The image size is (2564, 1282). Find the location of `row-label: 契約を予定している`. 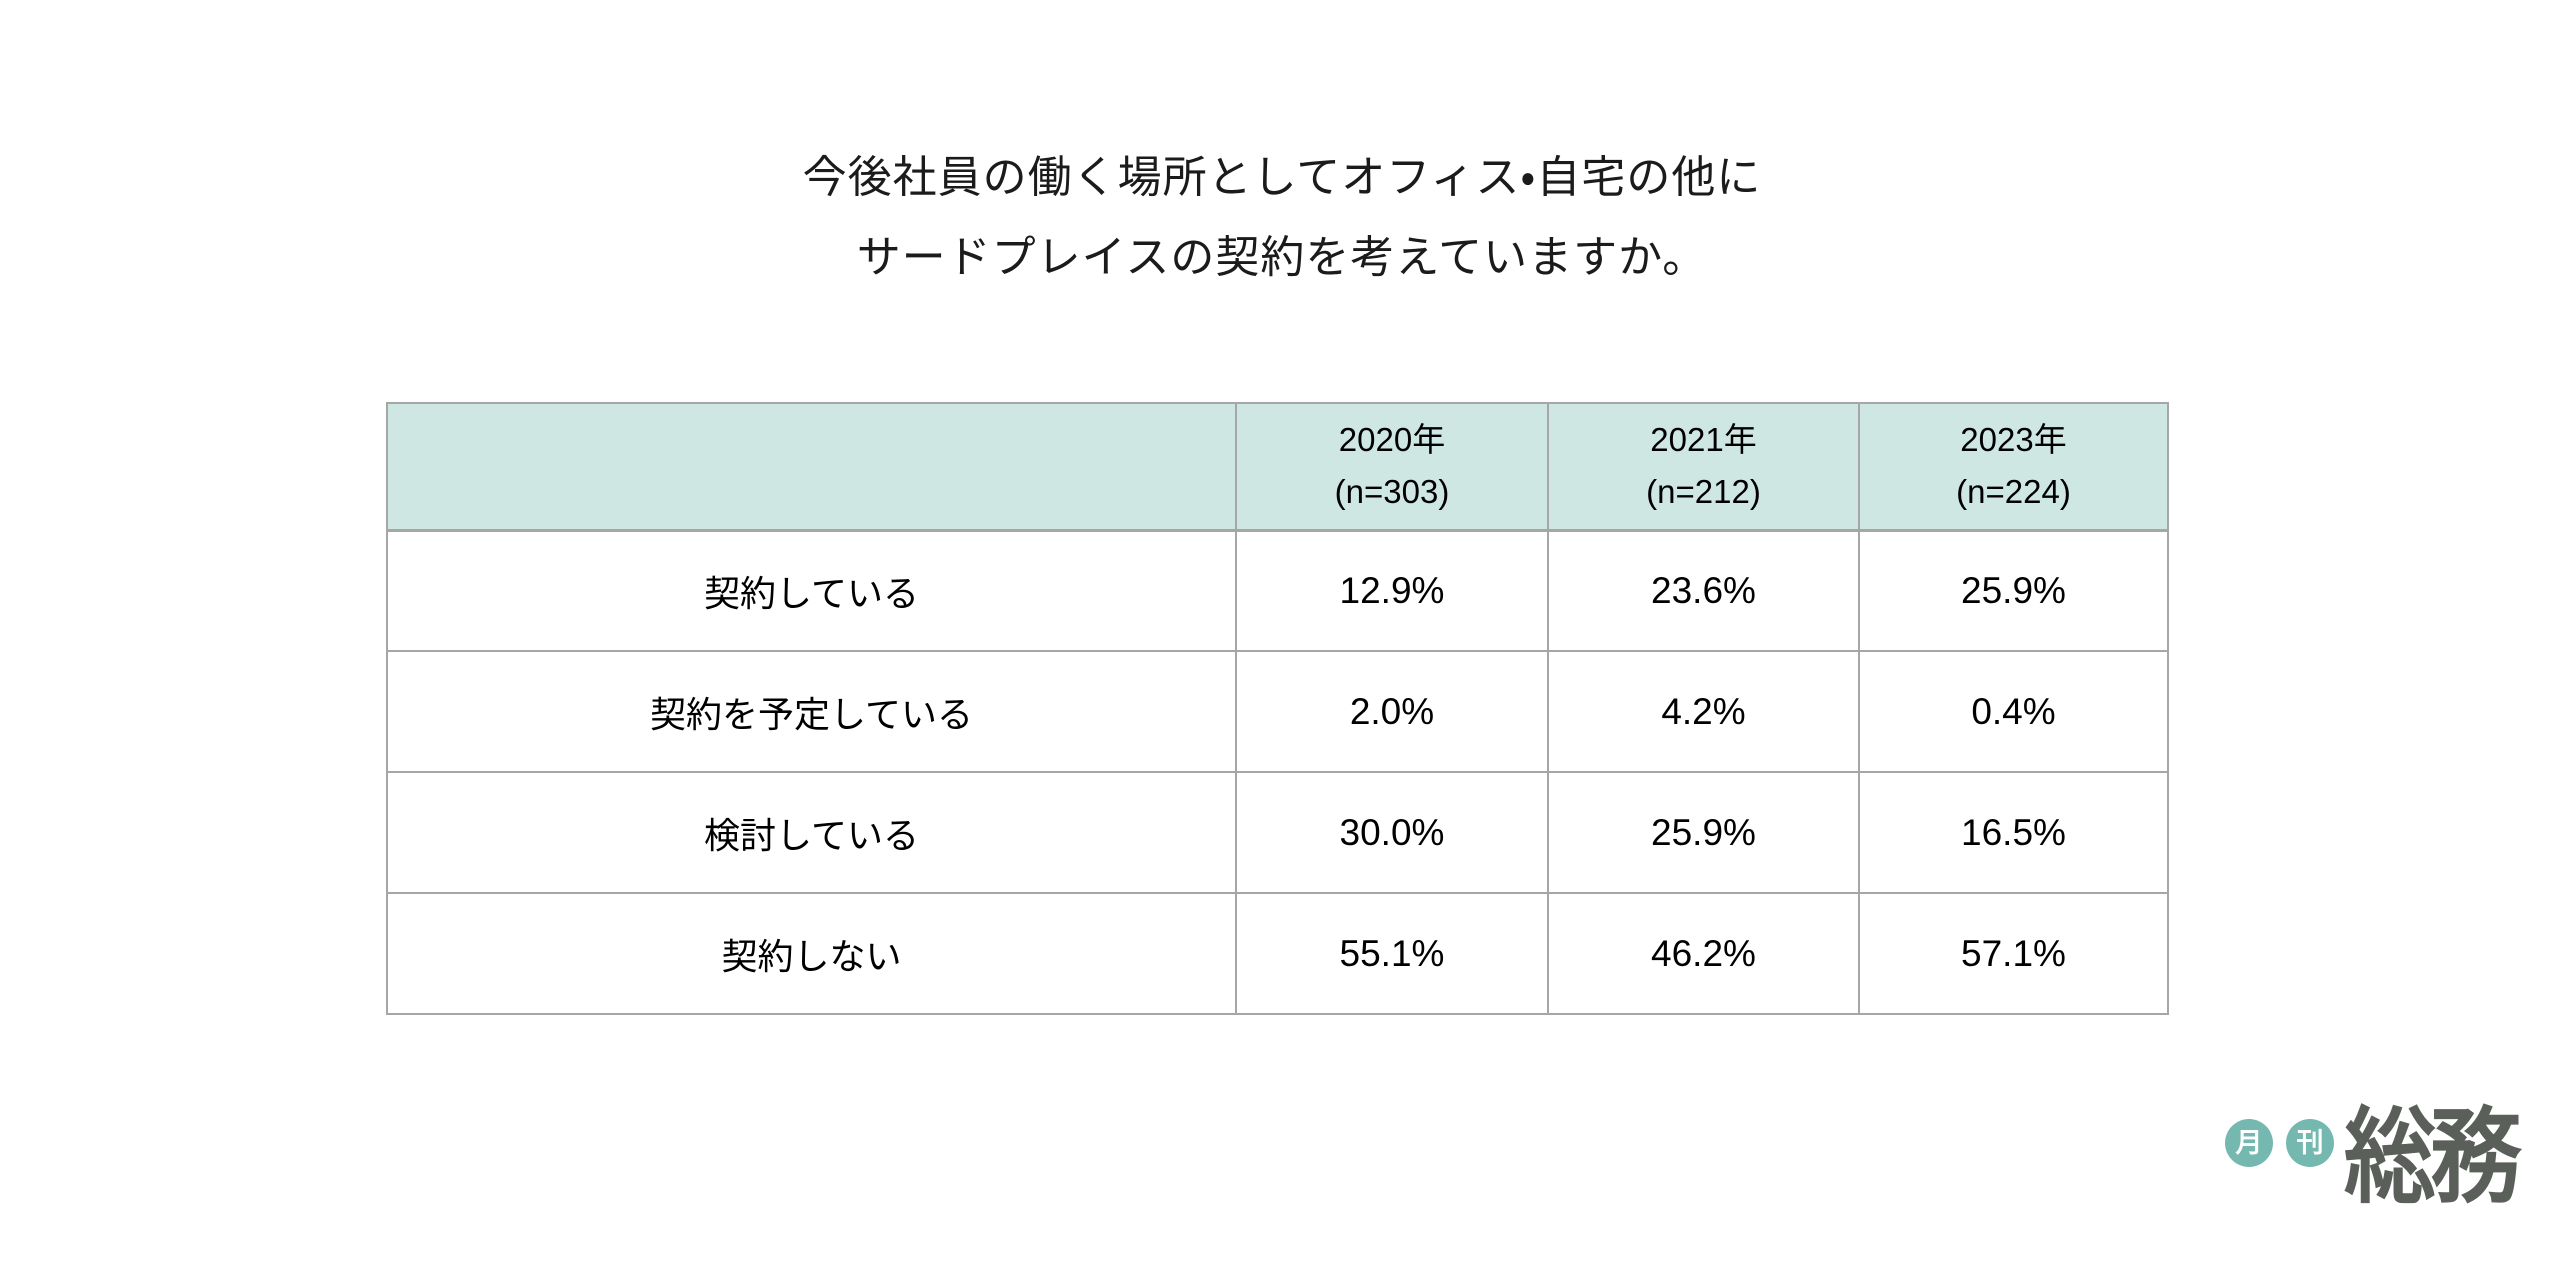

row-label: 契約を予定している is located at coordinates (811, 711).